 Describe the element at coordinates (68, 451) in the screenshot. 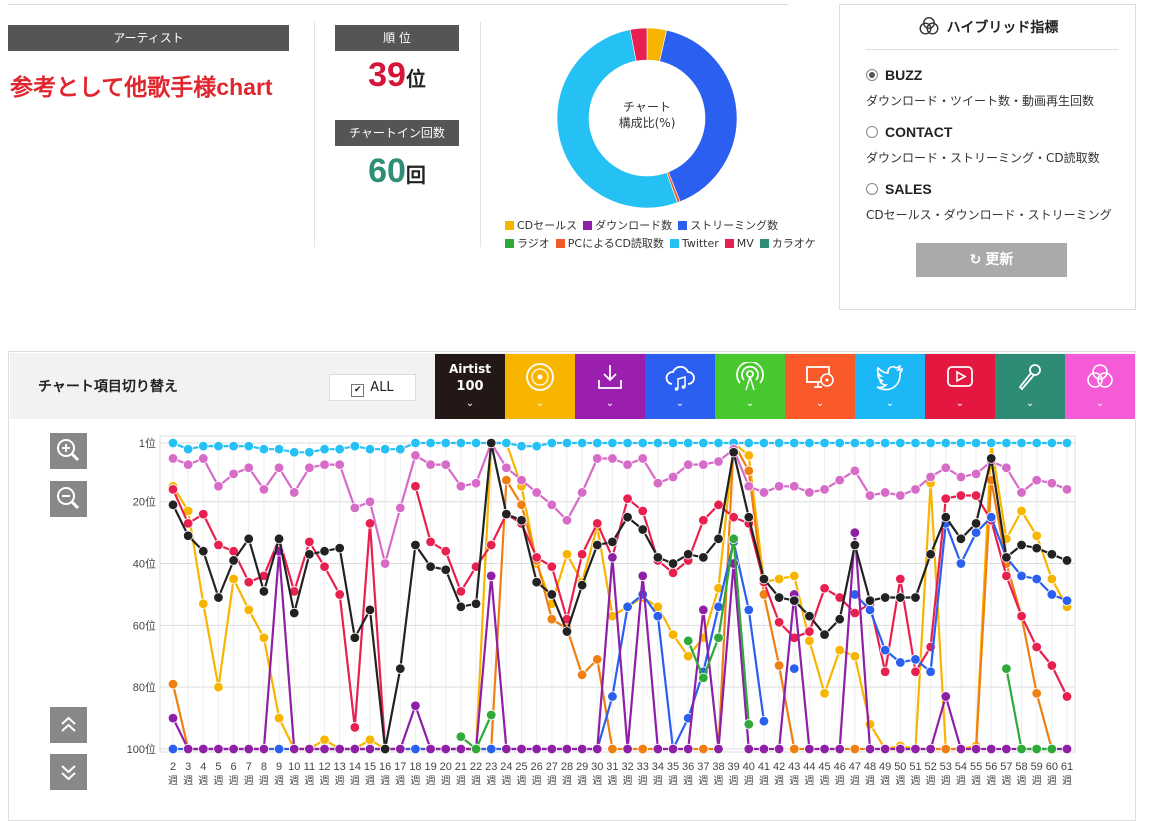

I see `zoom-in-button` at that location.